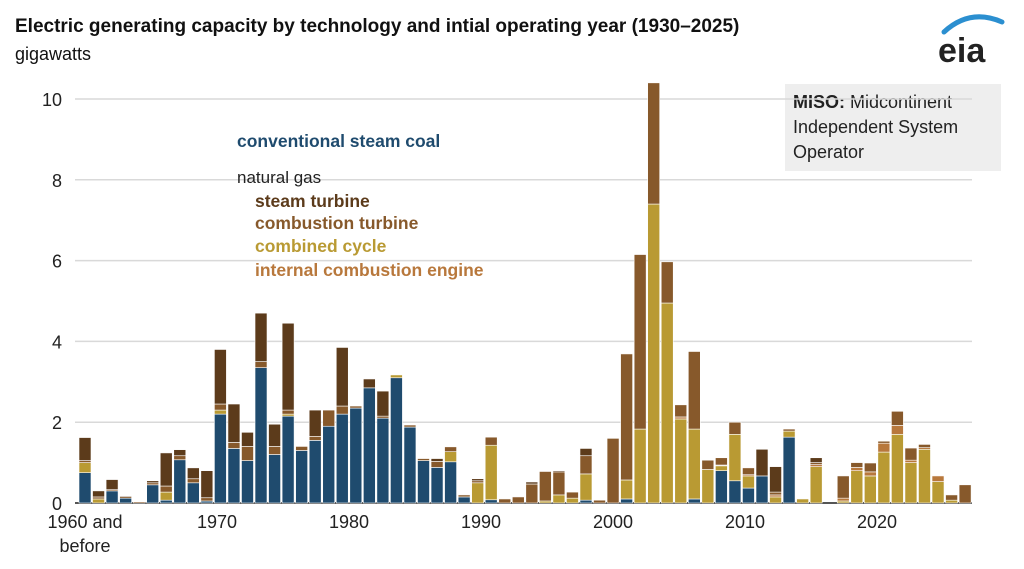  I want to click on bar-2008, so click(735, 462).